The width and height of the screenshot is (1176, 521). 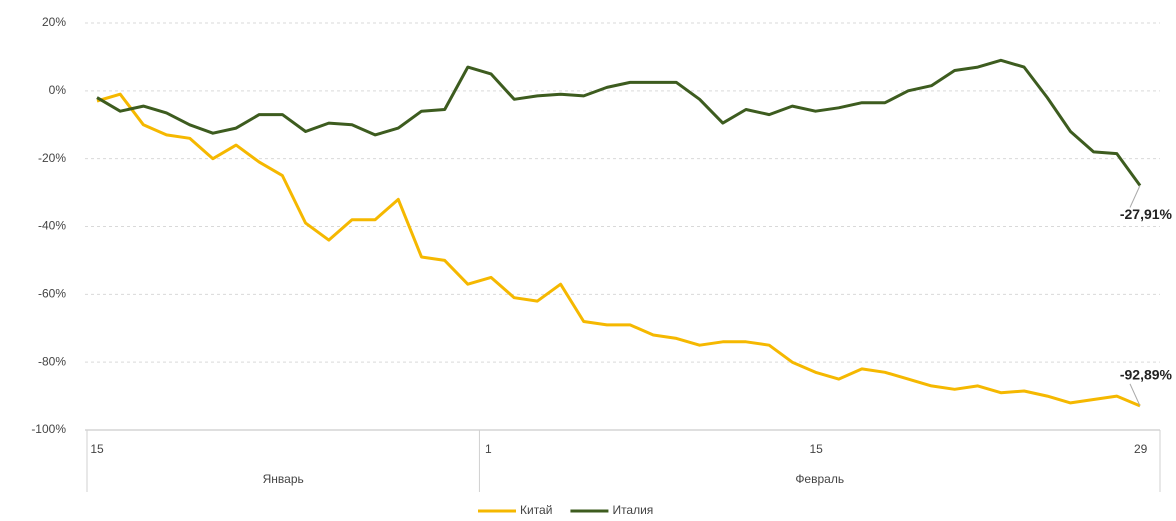 I want to click on group-label: Февраль, so click(x=819, y=479).